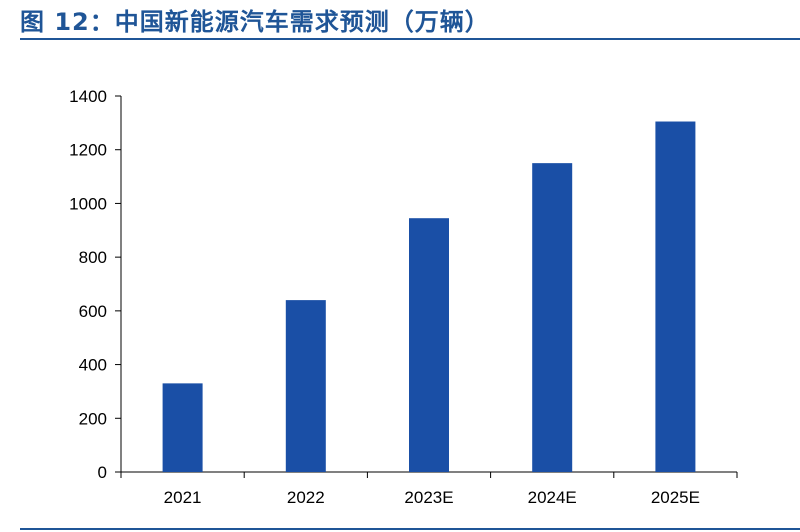  I want to click on bar-2024E, so click(552, 317).